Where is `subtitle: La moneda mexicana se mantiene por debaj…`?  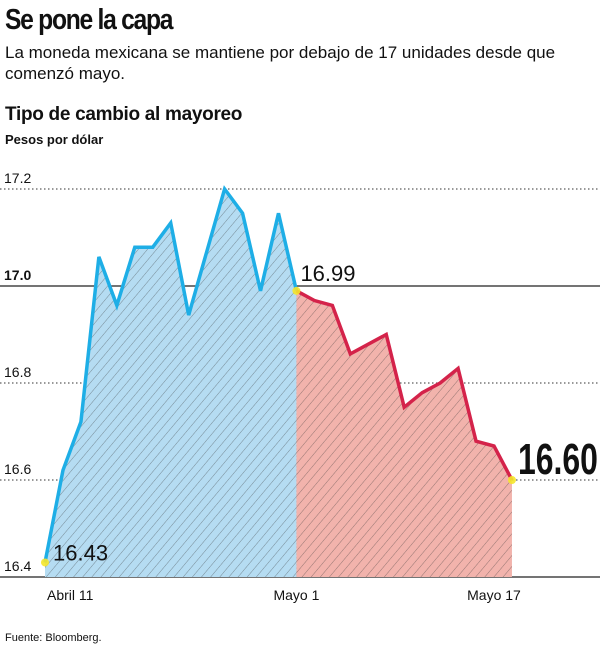
subtitle: La moneda mexicana se mantiene por debaj… is located at coordinates (280, 63).